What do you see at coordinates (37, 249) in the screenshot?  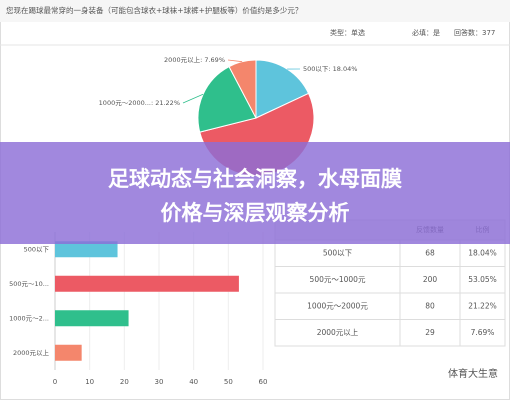 I see `y-tick-label: 500以下` at bounding box center [37, 249].